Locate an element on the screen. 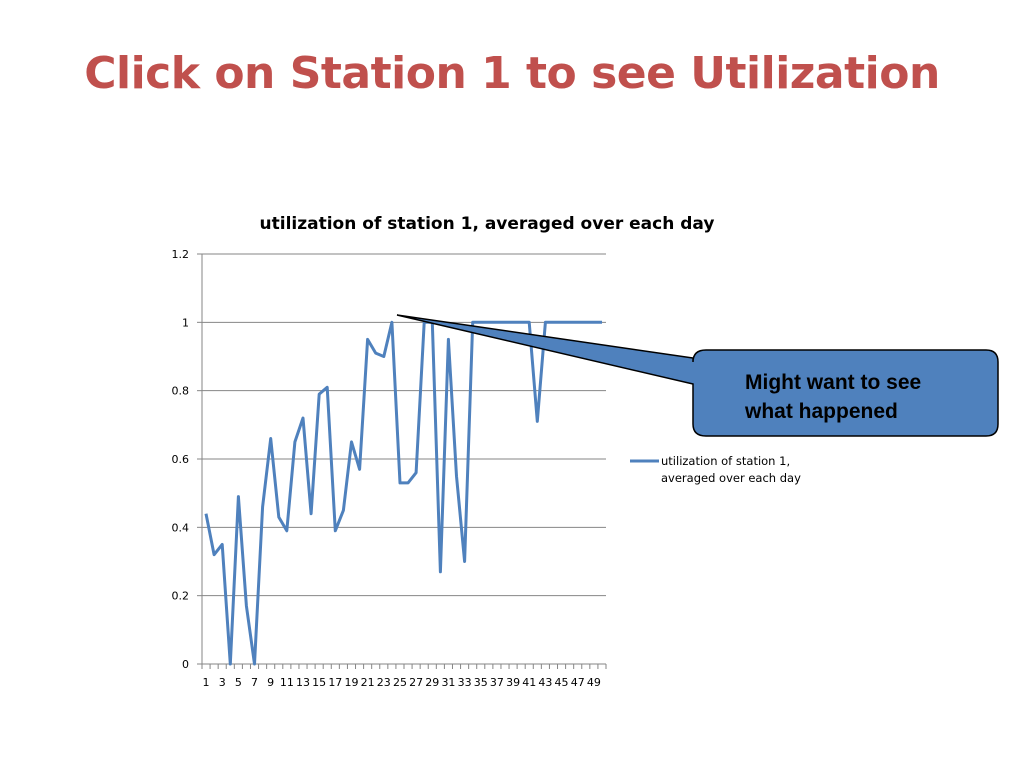 The image size is (1024, 768). x-tick-label: 5 is located at coordinates (238, 682).